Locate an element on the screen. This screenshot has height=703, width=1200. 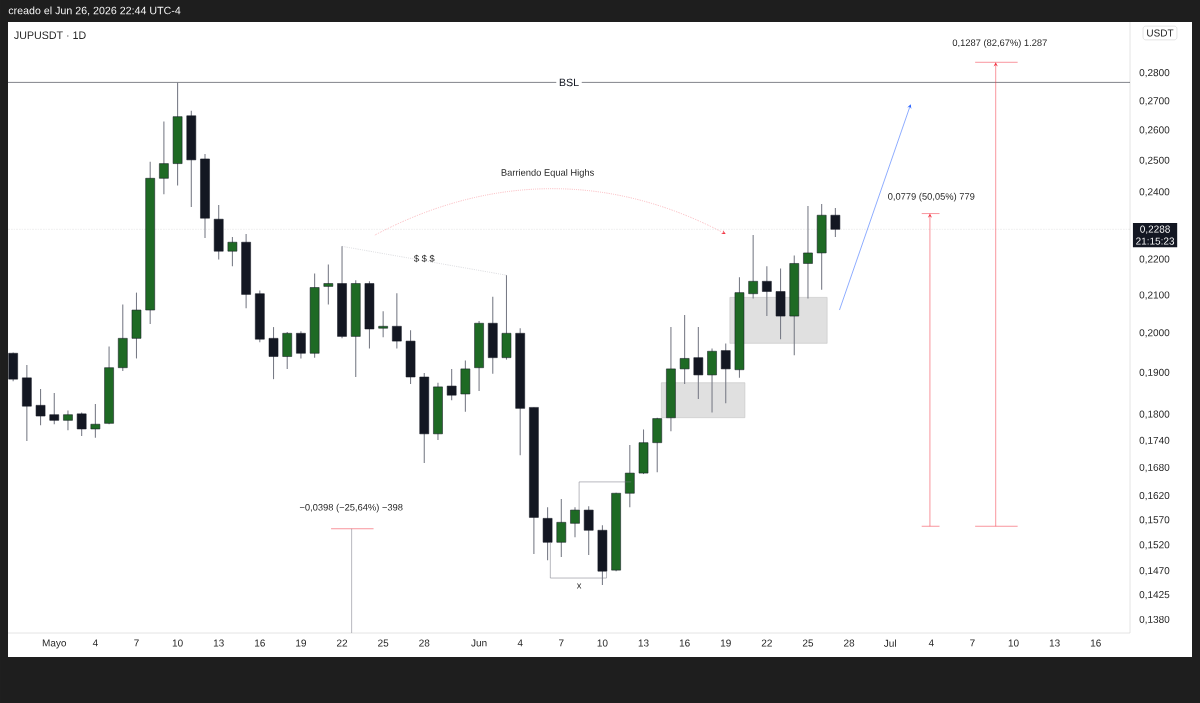
annotation: x is located at coordinates (579, 586).